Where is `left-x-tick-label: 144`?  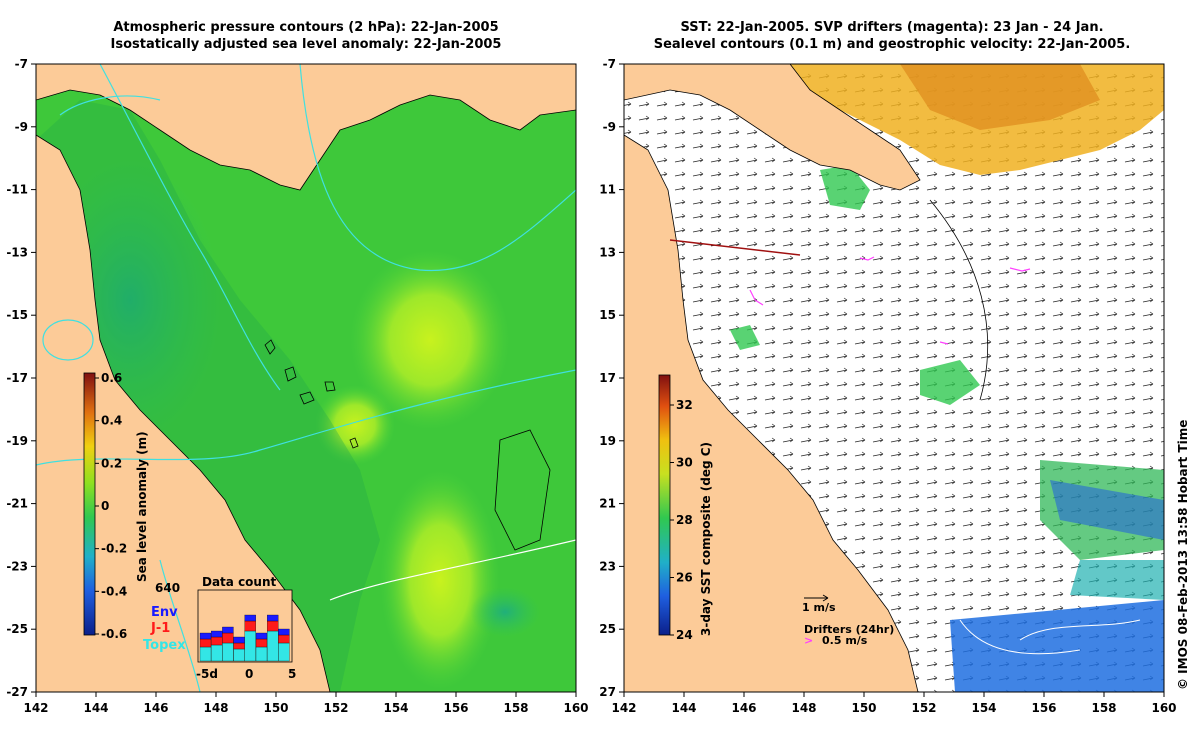
left-x-tick-label: 144 is located at coordinates (95, 708).